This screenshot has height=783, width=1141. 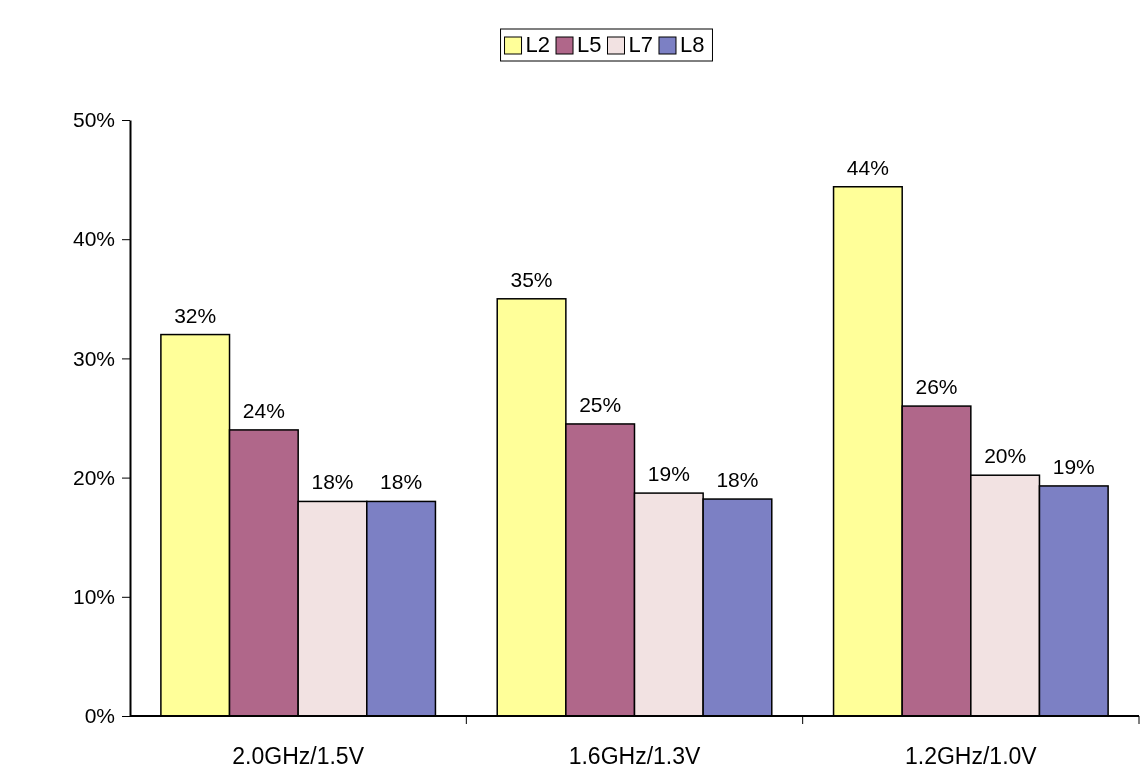 What do you see at coordinates (93, 358) in the screenshot?
I see `y-tick-label: 30%` at bounding box center [93, 358].